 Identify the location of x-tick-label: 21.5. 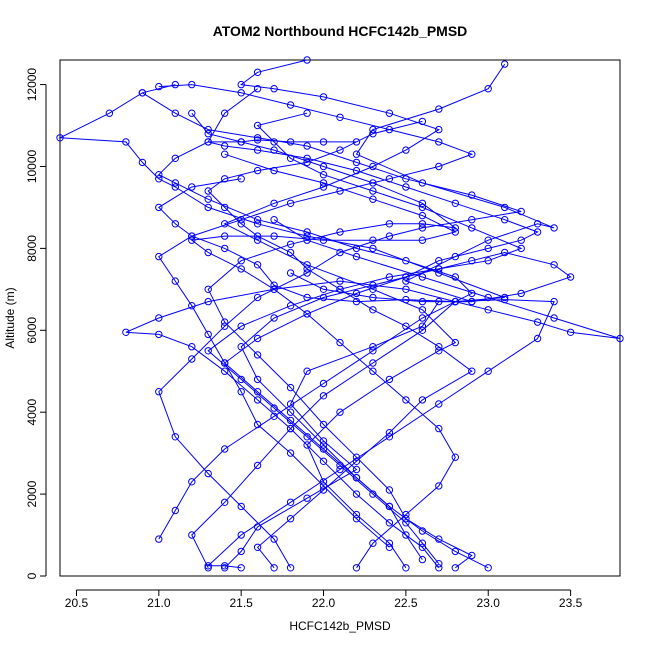
(241, 603).